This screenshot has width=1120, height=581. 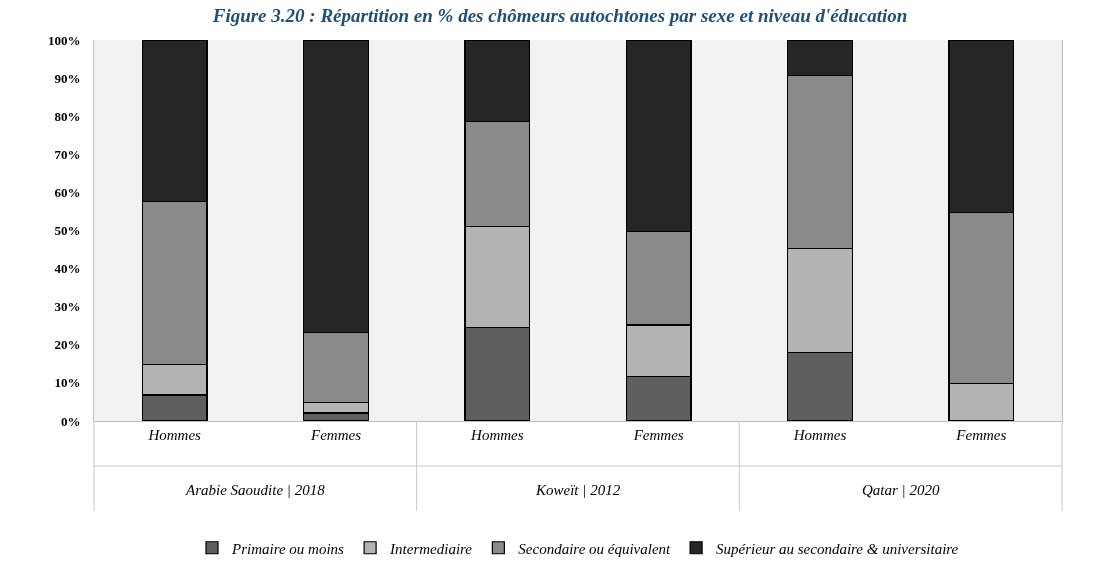 What do you see at coordinates (67, 269) in the screenshot?
I see `y-tick-label: 40%` at bounding box center [67, 269].